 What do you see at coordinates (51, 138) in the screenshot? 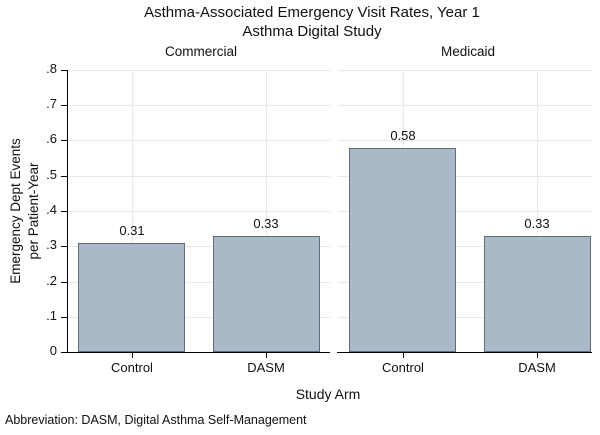
I see `y-tick-label: .6` at bounding box center [51, 138].